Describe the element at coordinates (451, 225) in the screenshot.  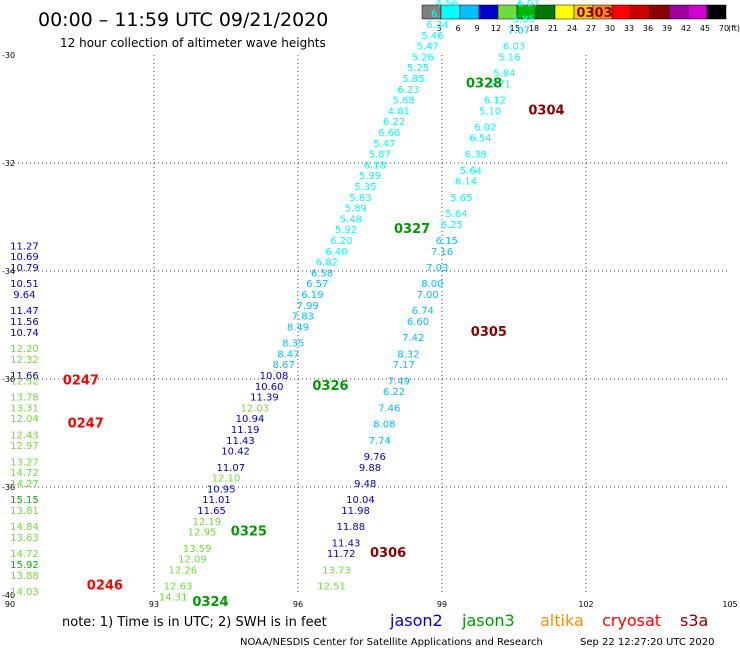
I see `wave-height-value: 6.25` at that location.